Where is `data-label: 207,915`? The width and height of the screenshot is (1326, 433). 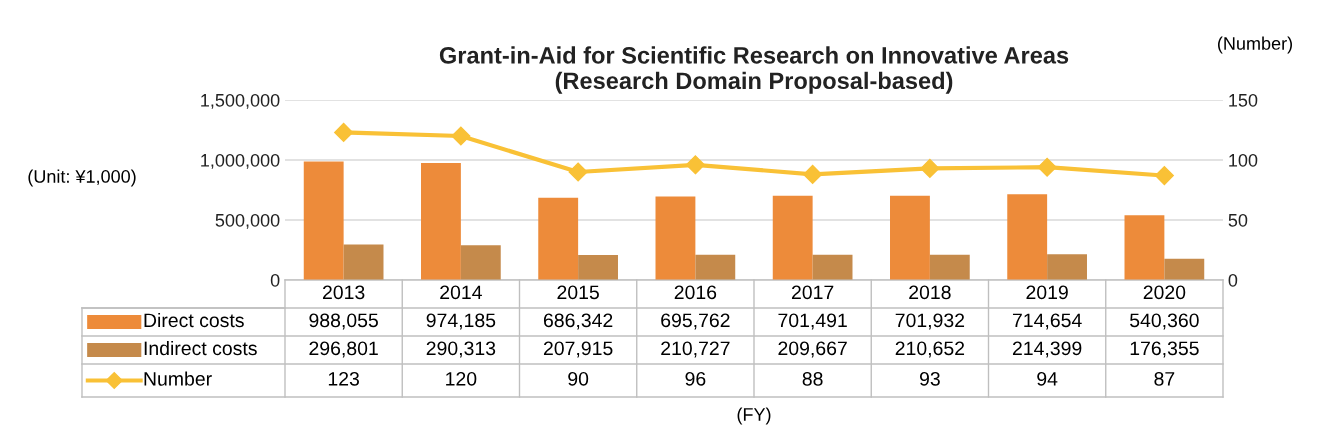 data-label: 207,915 is located at coordinates (578, 349).